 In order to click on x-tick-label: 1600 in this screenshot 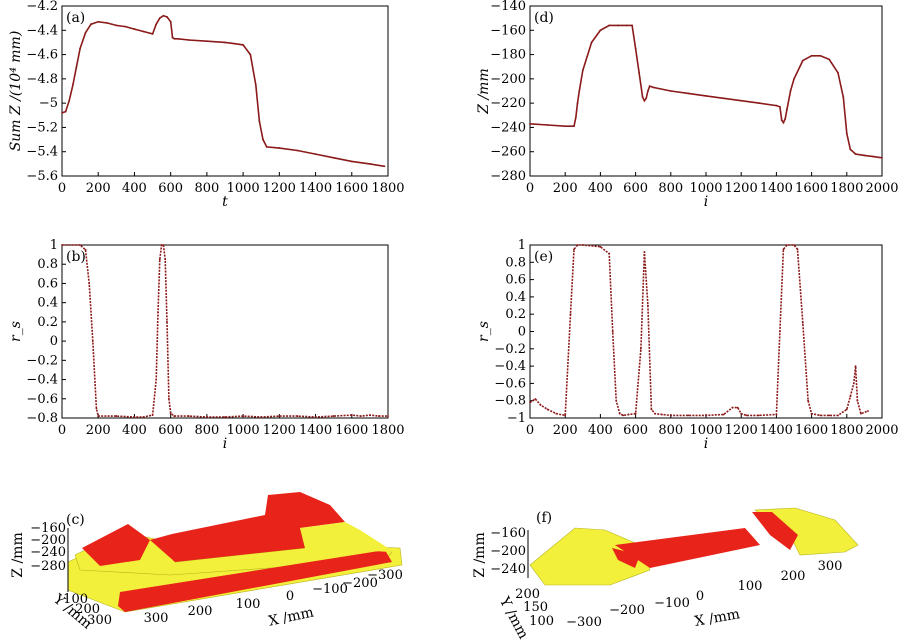, I will do `click(811, 430)`.